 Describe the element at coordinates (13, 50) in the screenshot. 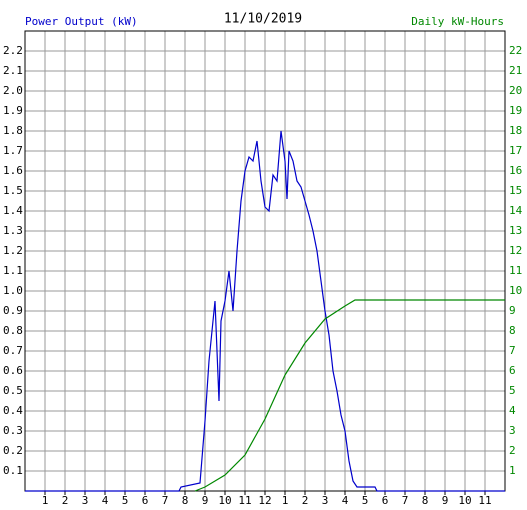

I see `y-tick-label: 2.2` at that location.